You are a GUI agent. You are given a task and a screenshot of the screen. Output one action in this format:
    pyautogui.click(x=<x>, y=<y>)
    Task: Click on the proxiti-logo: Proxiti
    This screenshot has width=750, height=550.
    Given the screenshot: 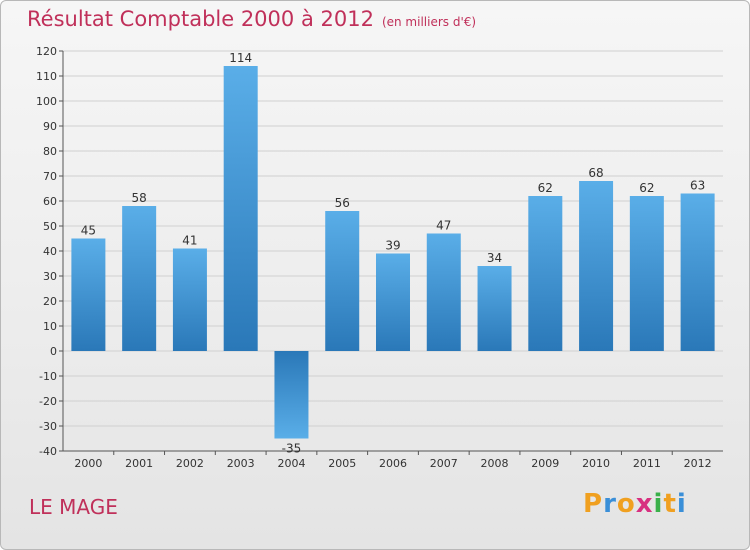 What is the action you would take?
    pyautogui.click(x=635, y=504)
    